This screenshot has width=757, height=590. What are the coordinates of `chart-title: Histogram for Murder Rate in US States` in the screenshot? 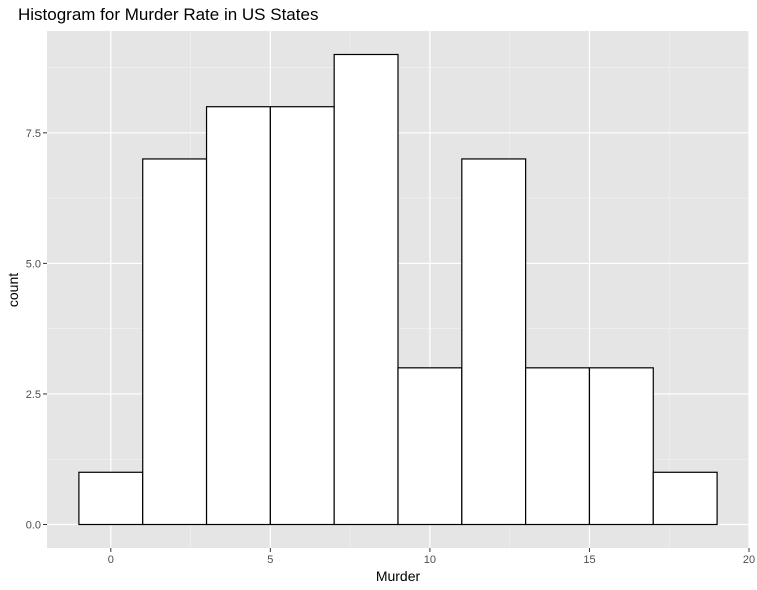 It's located at (168, 14).